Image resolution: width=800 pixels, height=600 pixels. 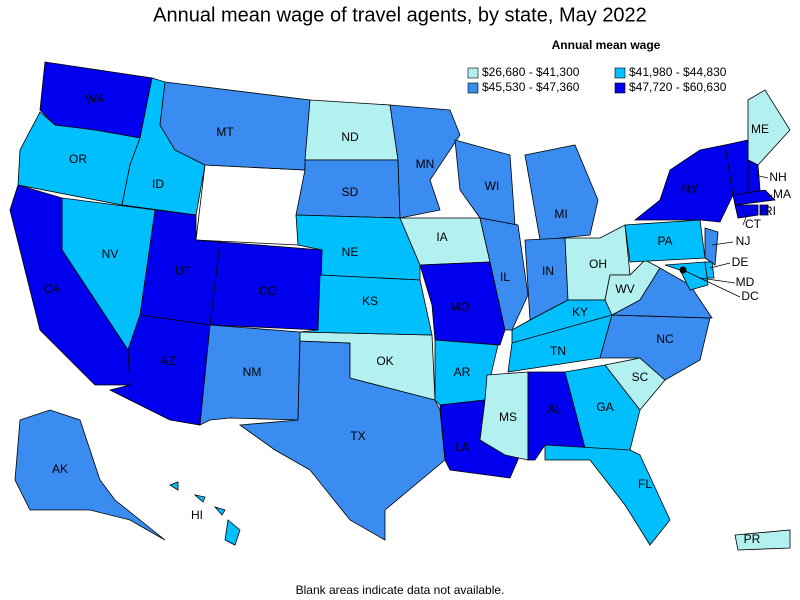 I want to click on state-label: OK, so click(x=384, y=361).